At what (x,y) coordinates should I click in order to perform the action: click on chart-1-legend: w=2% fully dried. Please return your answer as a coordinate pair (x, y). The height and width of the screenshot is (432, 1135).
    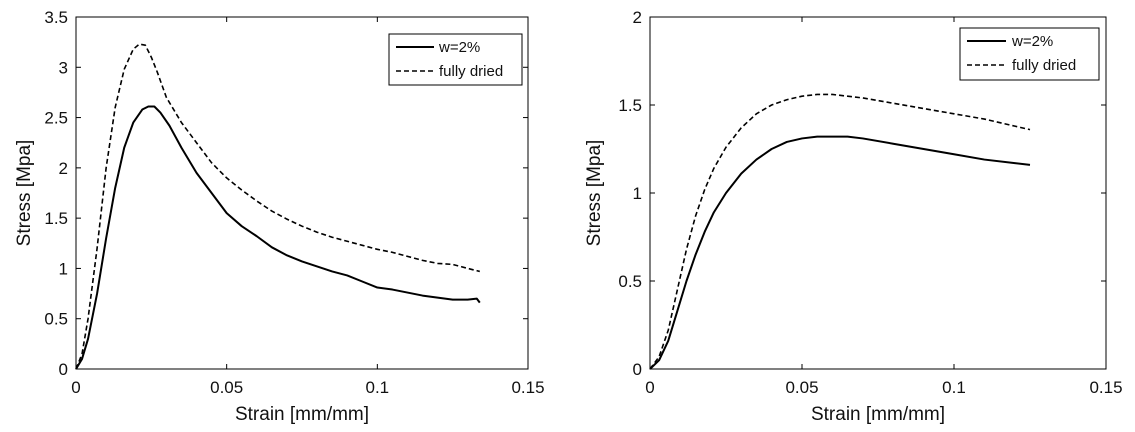
    Looking at the image, I should click on (455, 59).